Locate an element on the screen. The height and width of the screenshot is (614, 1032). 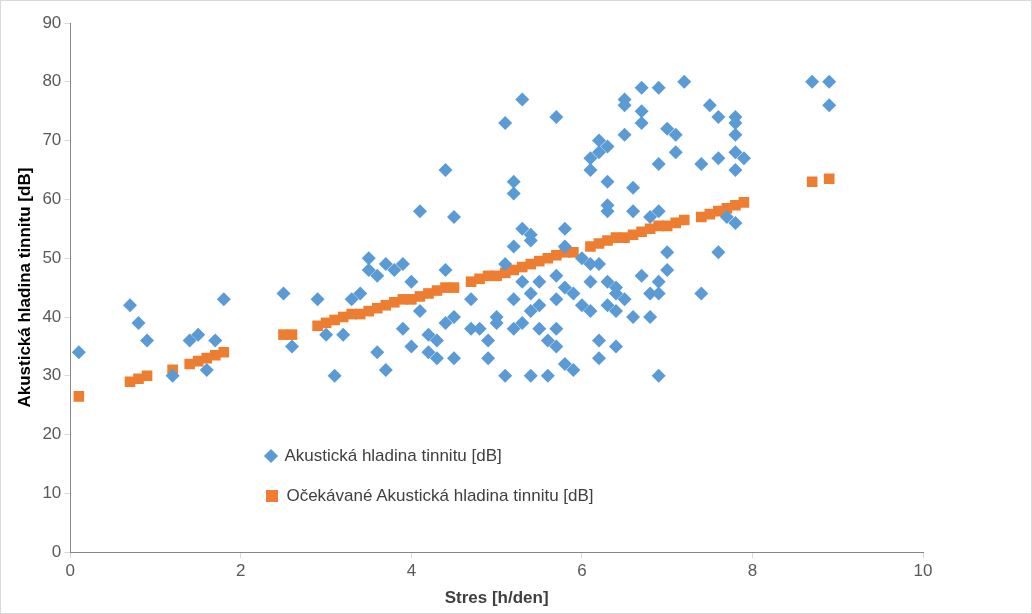
y-tick-label: 30 is located at coordinates (52, 375).